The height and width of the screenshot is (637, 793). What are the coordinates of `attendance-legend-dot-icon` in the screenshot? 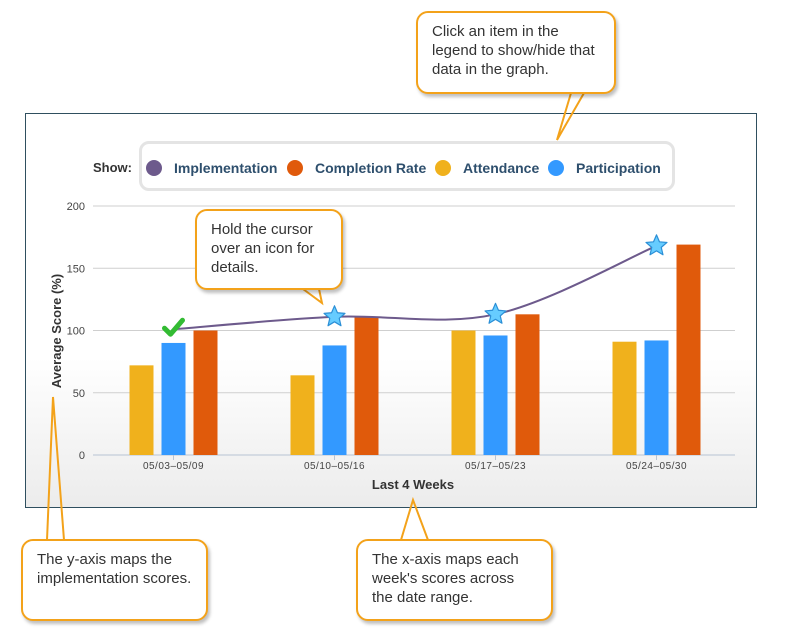 It's located at (443, 168).